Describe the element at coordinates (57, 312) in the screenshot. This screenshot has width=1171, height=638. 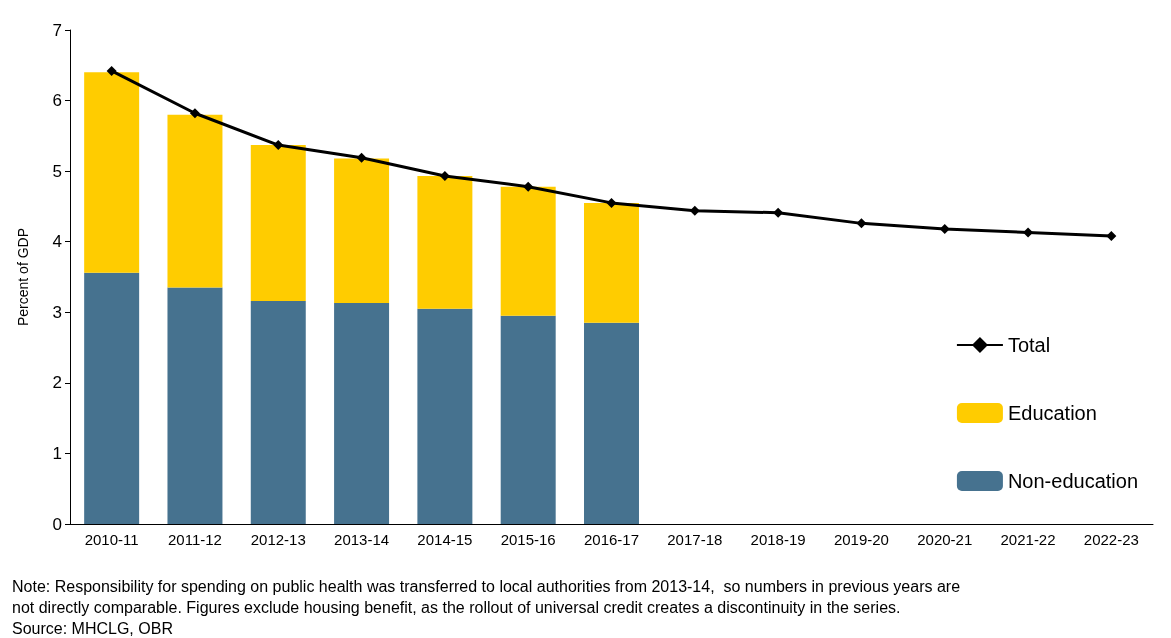
I see `y-tick-label: 3` at that location.